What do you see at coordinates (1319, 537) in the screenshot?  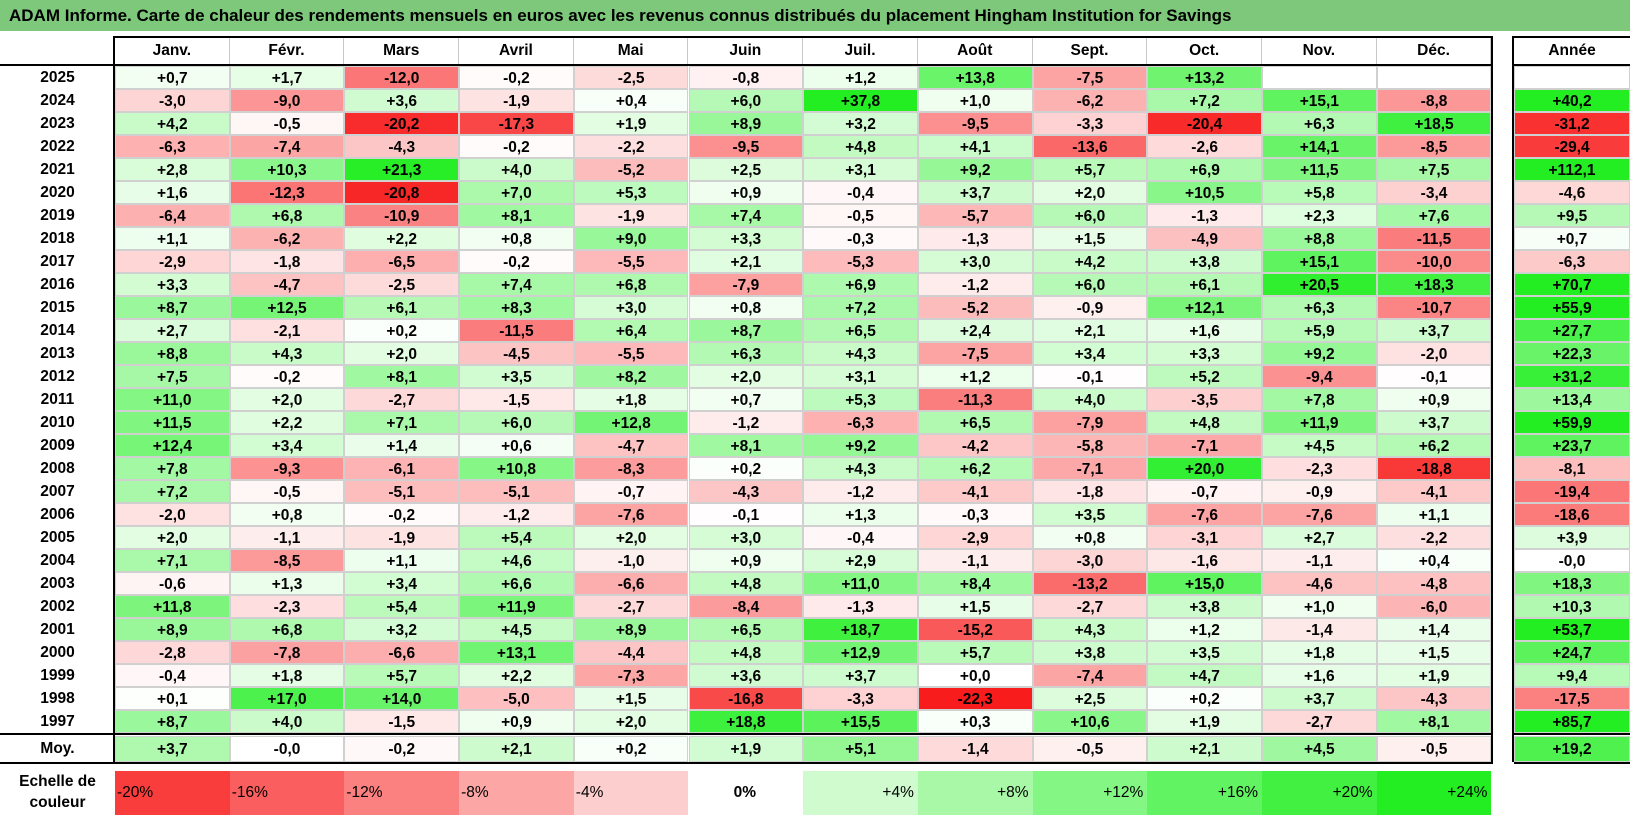 I see `heatmap-cell: +2,7` at bounding box center [1319, 537].